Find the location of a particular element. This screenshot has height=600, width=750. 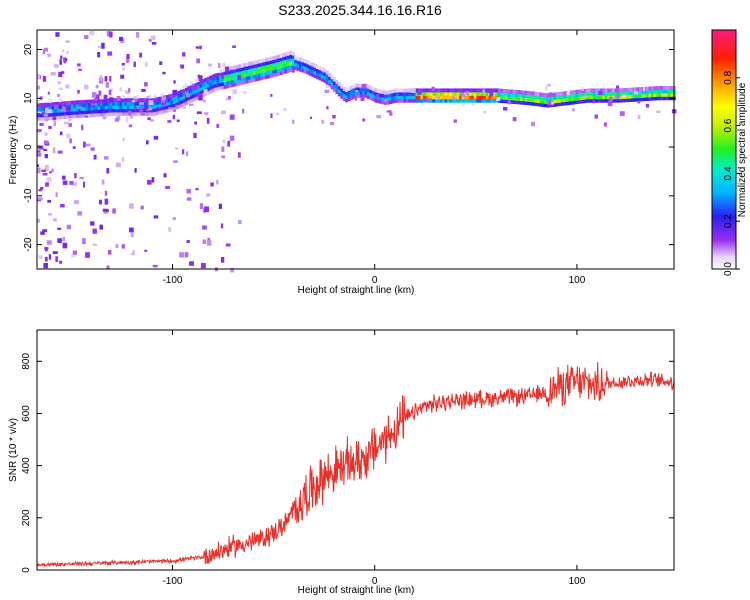

y-tick-label: 0 is located at coordinates (26, 570).